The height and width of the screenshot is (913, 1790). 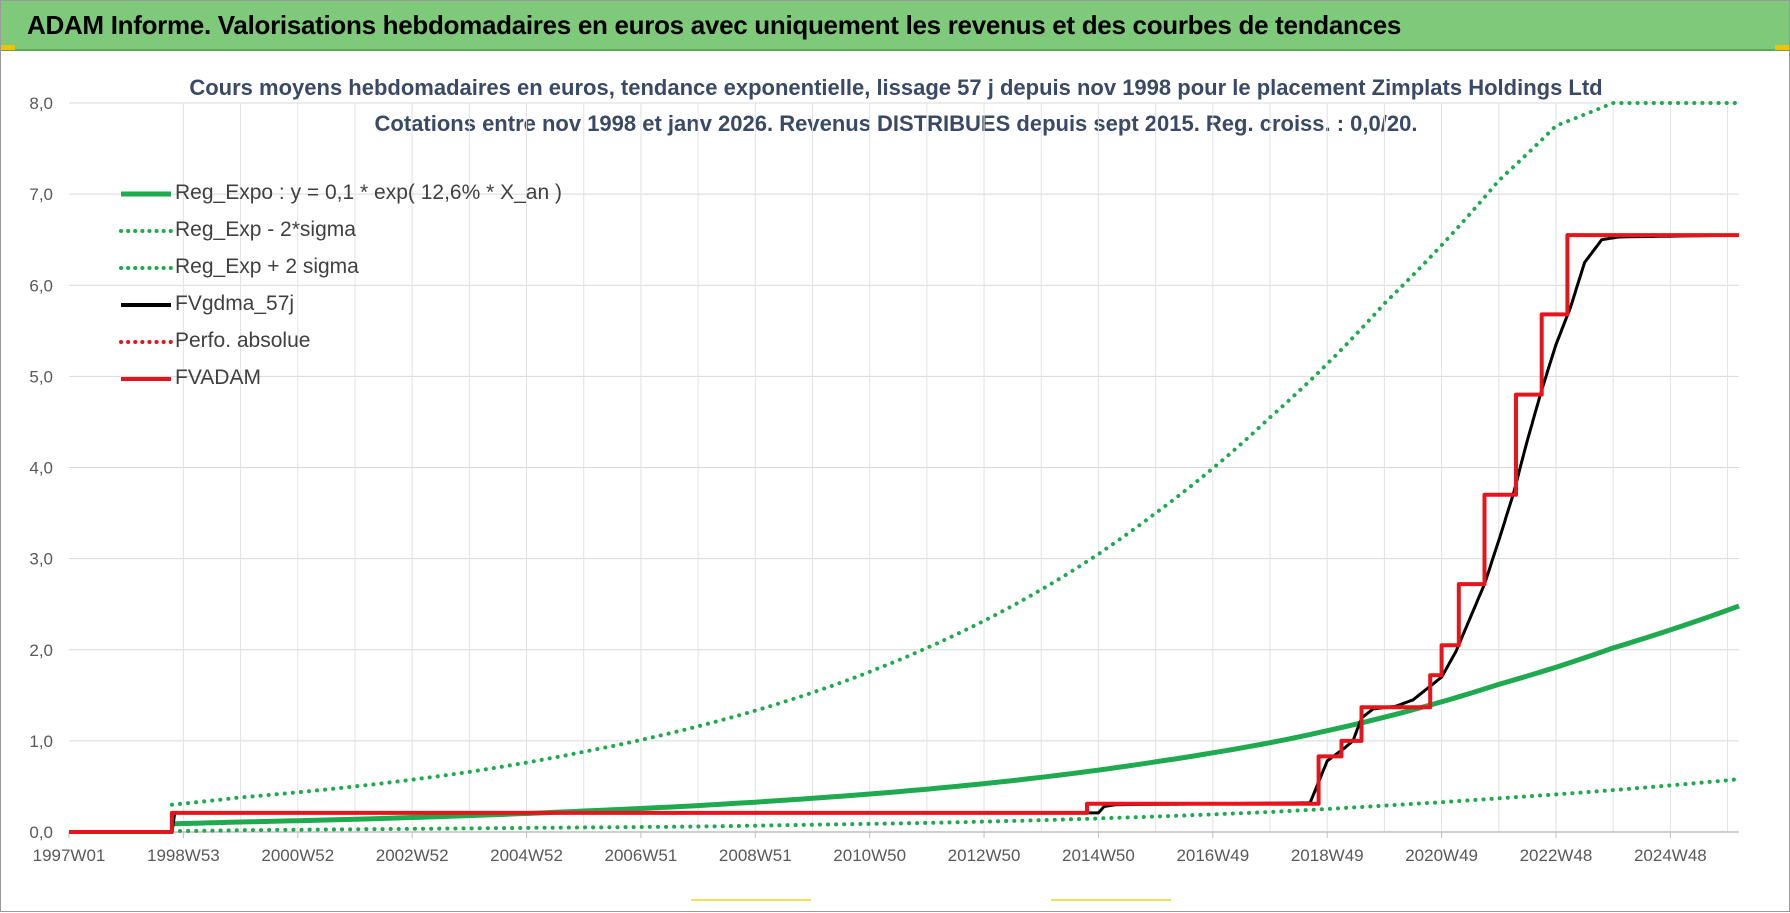 What do you see at coordinates (41, 741) in the screenshot?
I see `y-tick-label: 1,0` at bounding box center [41, 741].